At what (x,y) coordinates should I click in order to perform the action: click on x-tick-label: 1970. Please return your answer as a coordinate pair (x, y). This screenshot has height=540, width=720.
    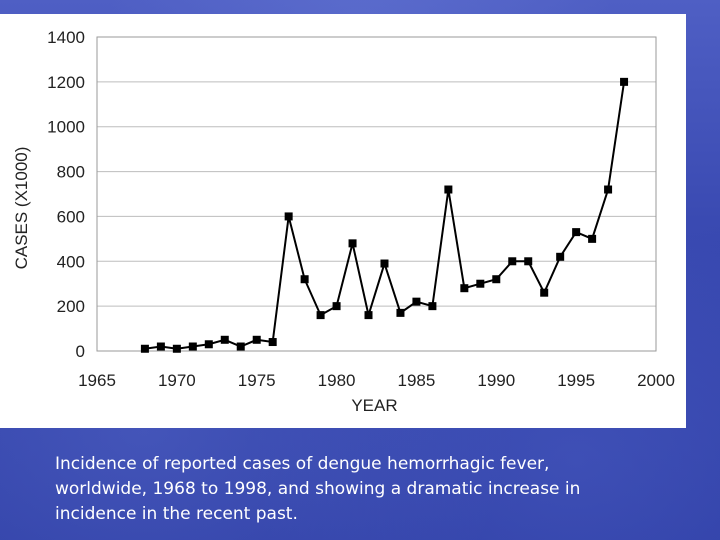
    Looking at the image, I should click on (177, 380).